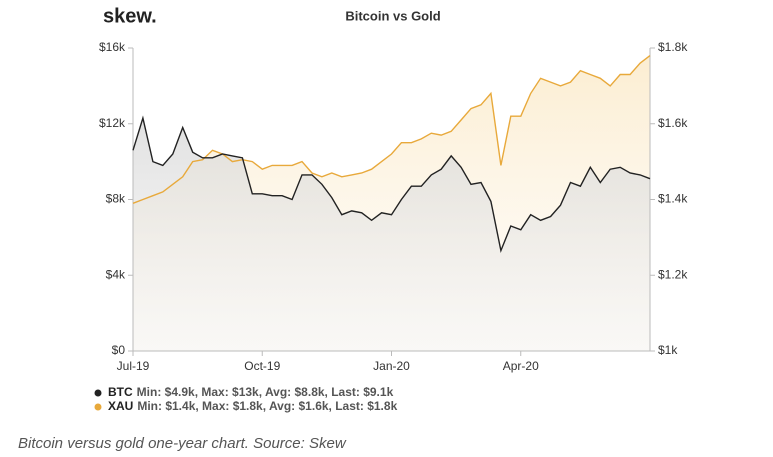 Image resolution: width=773 pixels, height=457 pixels. I want to click on y-tick-label: $0, so click(119, 350).